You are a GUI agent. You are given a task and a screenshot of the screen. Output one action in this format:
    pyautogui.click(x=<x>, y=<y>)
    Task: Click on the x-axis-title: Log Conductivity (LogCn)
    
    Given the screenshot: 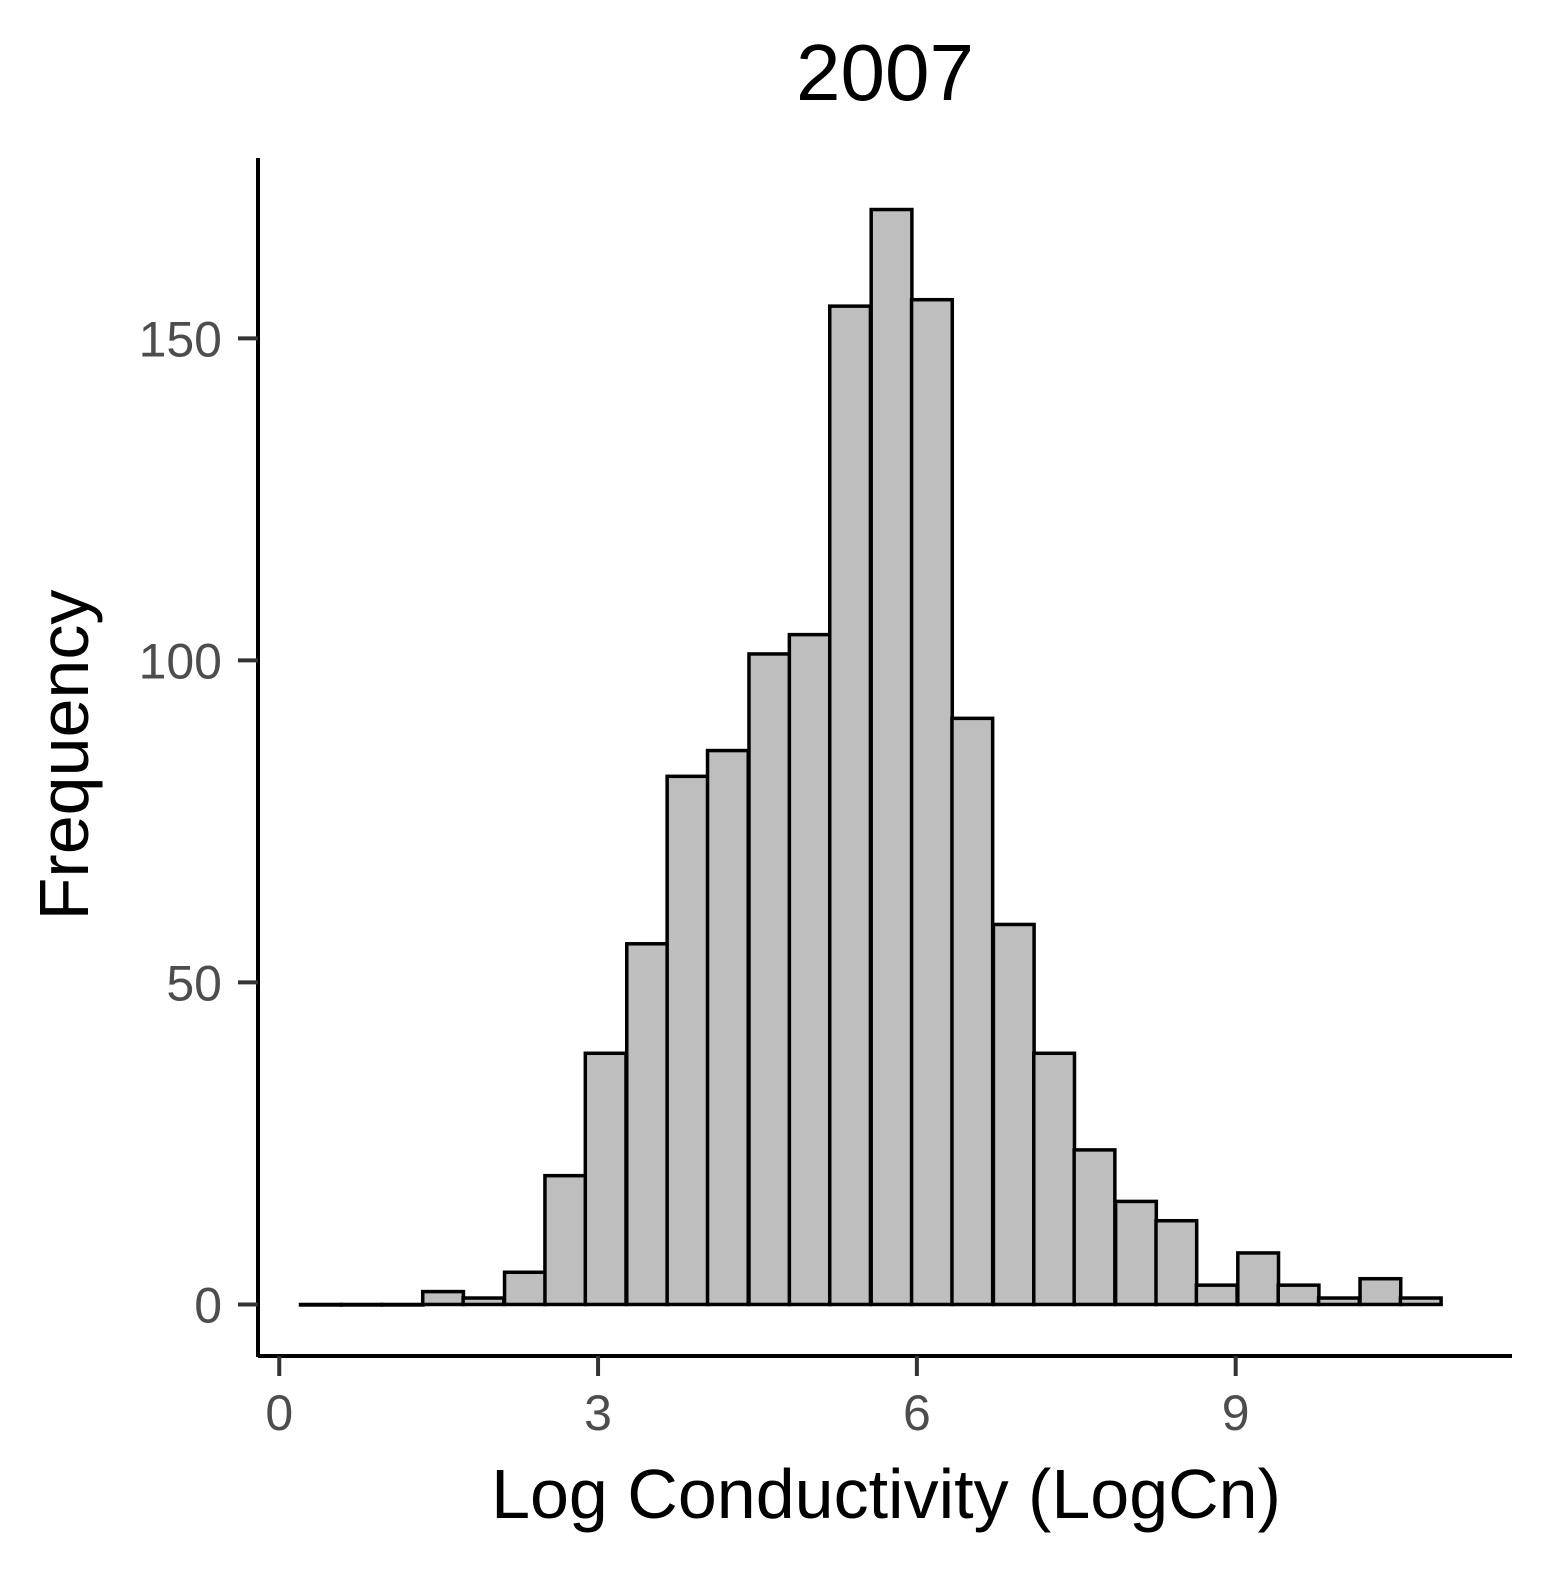 What is the action you would take?
    pyautogui.click(x=886, y=1494)
    